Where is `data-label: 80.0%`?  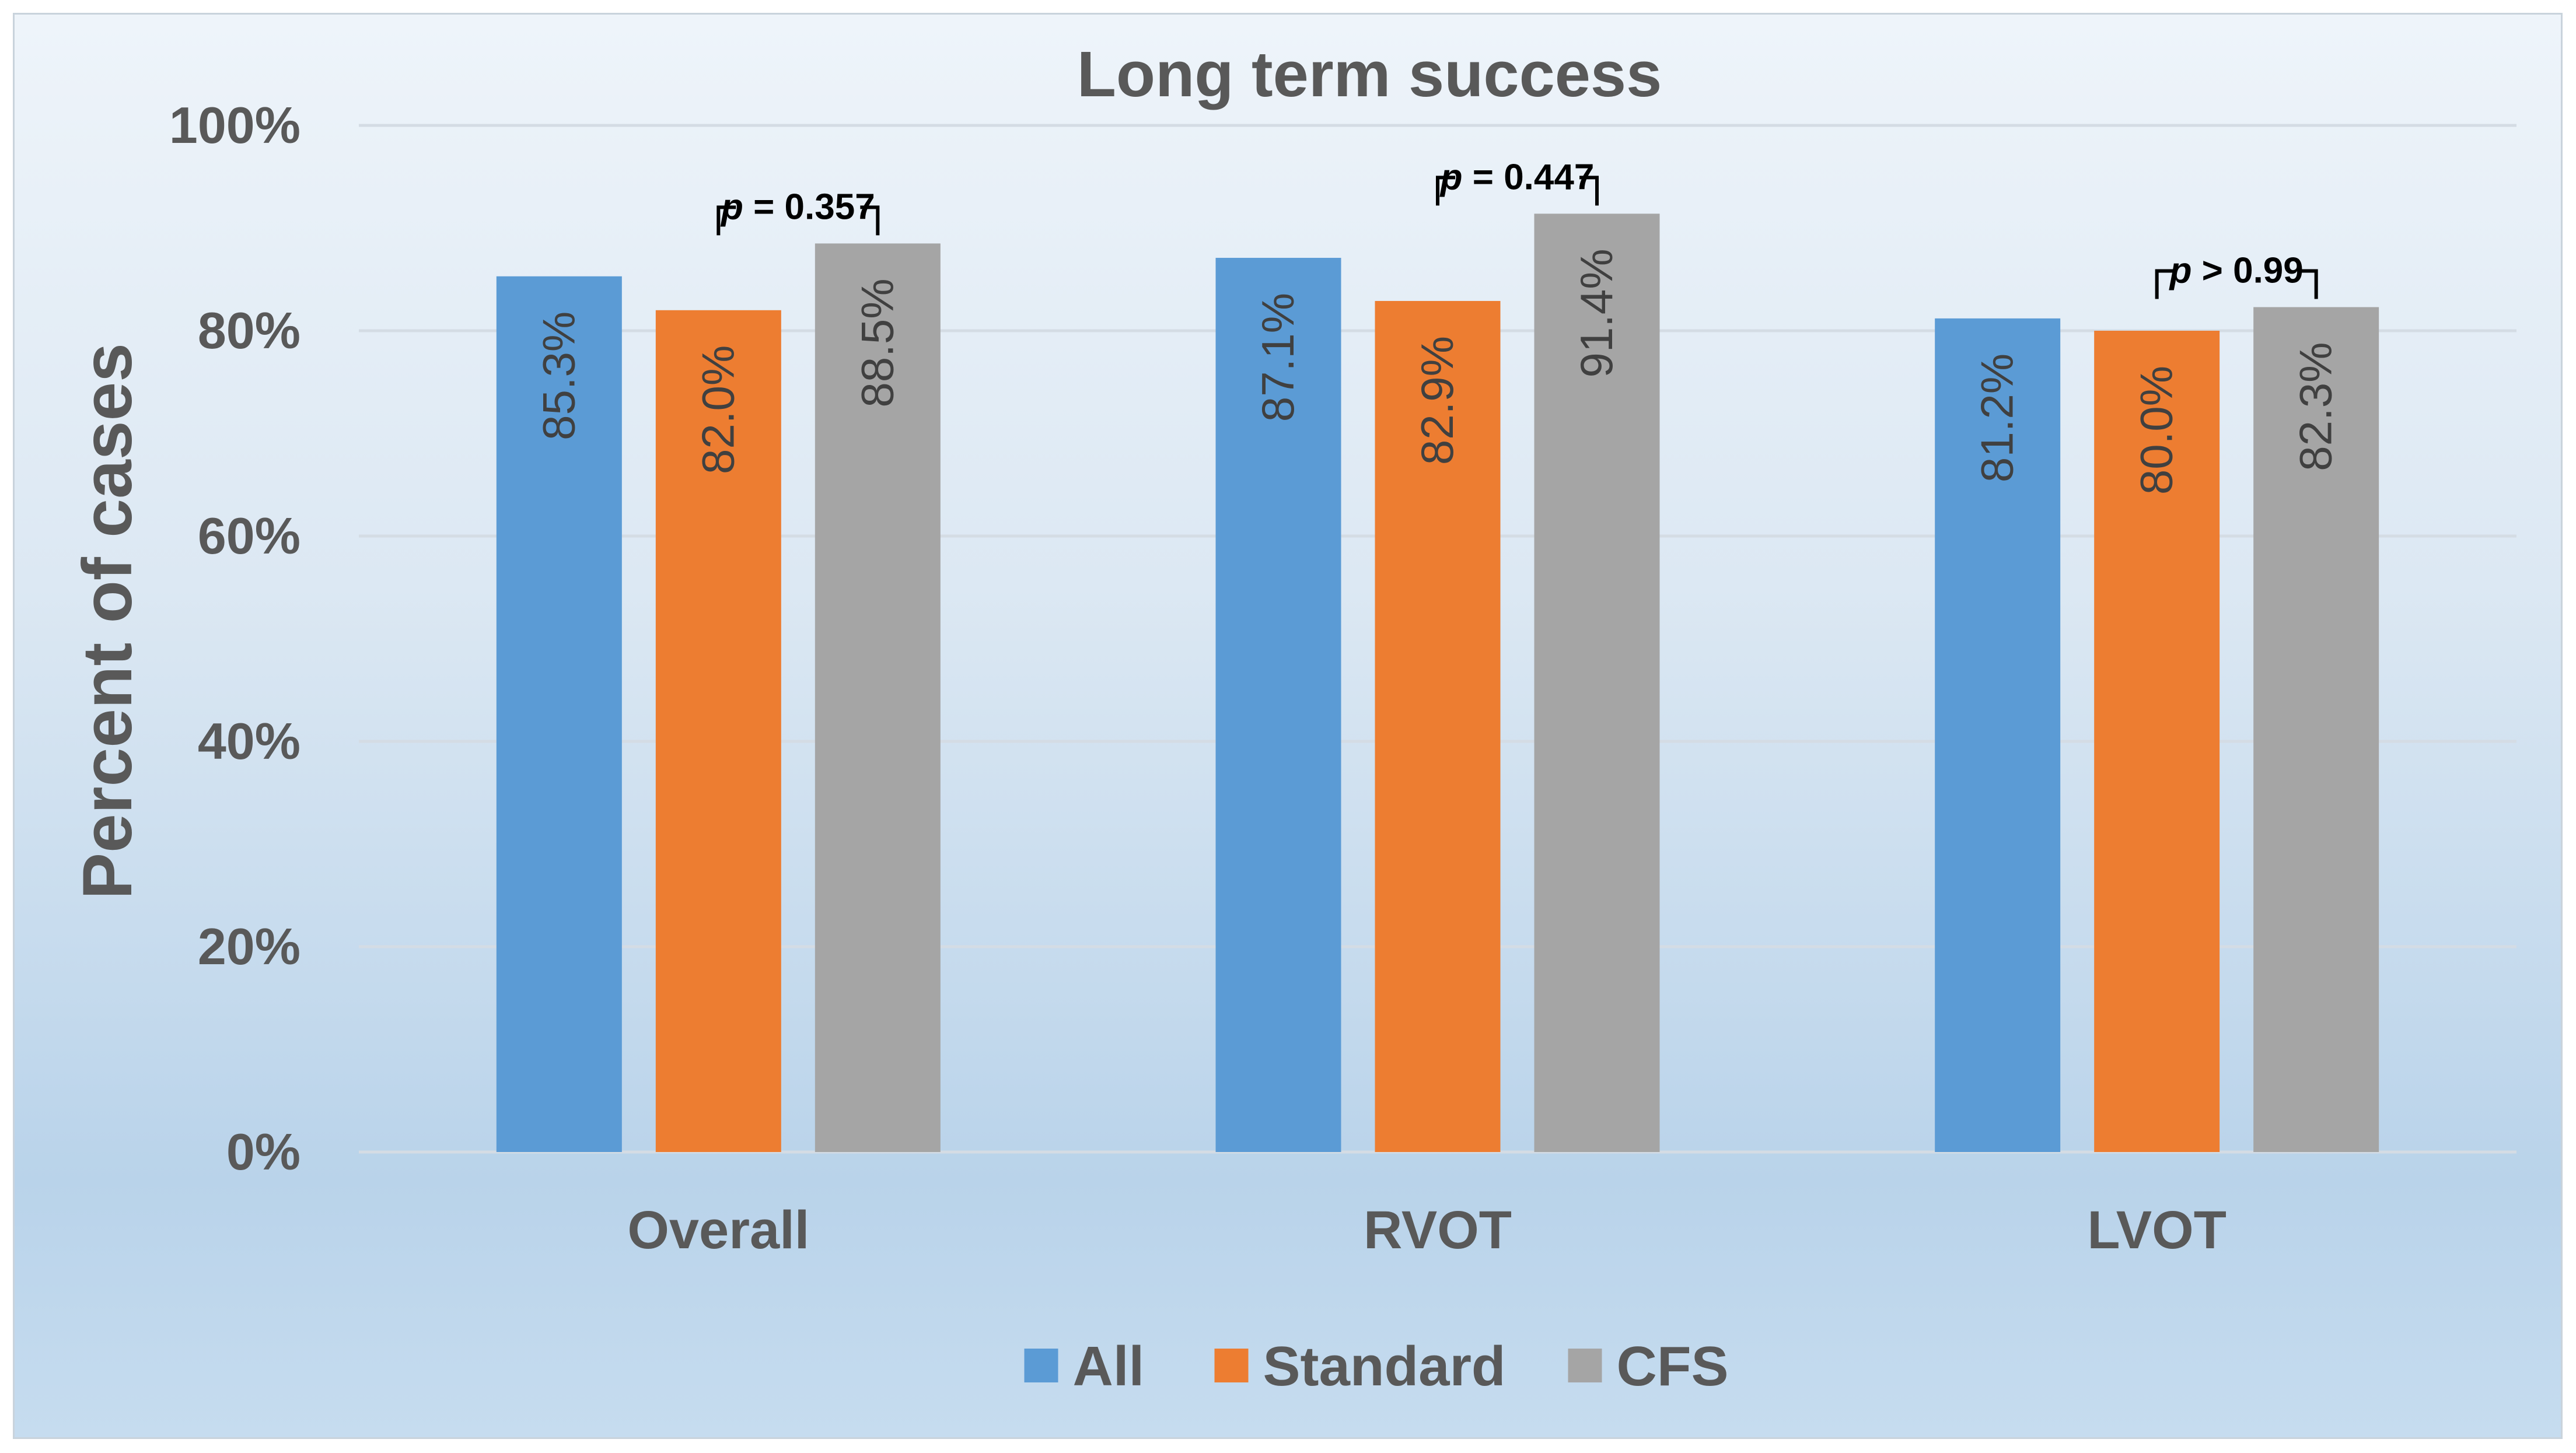 data-label: 80.0% is located at coordinates (2156, 430).